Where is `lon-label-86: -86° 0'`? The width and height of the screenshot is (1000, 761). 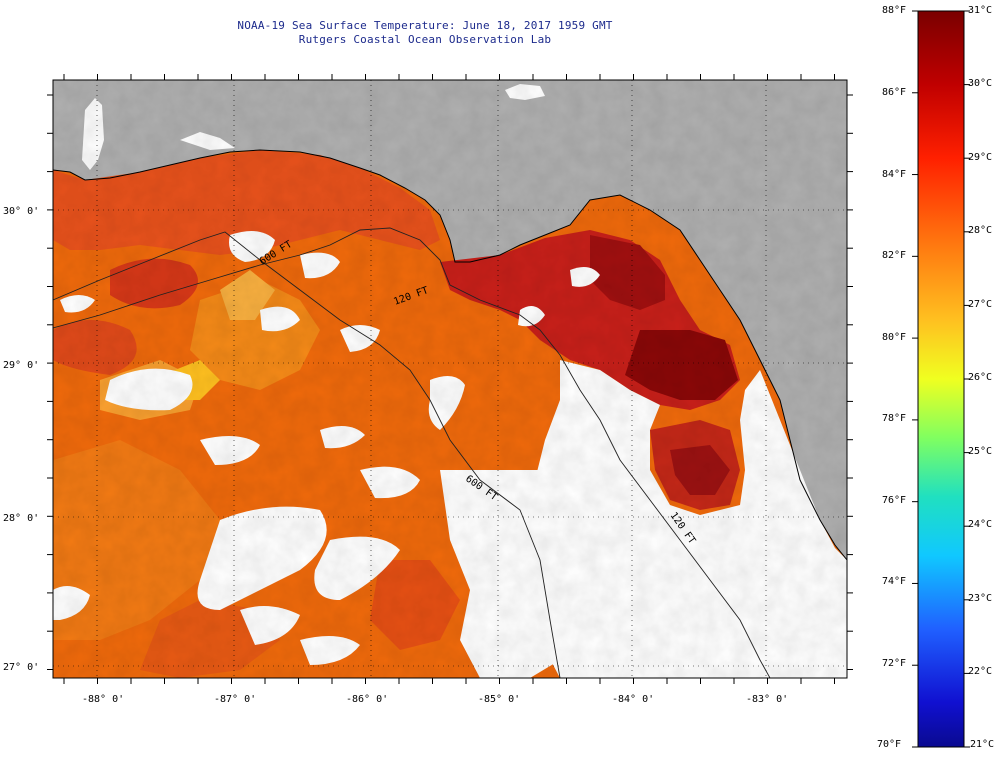
lon-label-86: -86° 0' is located at coordinates (367, 699).